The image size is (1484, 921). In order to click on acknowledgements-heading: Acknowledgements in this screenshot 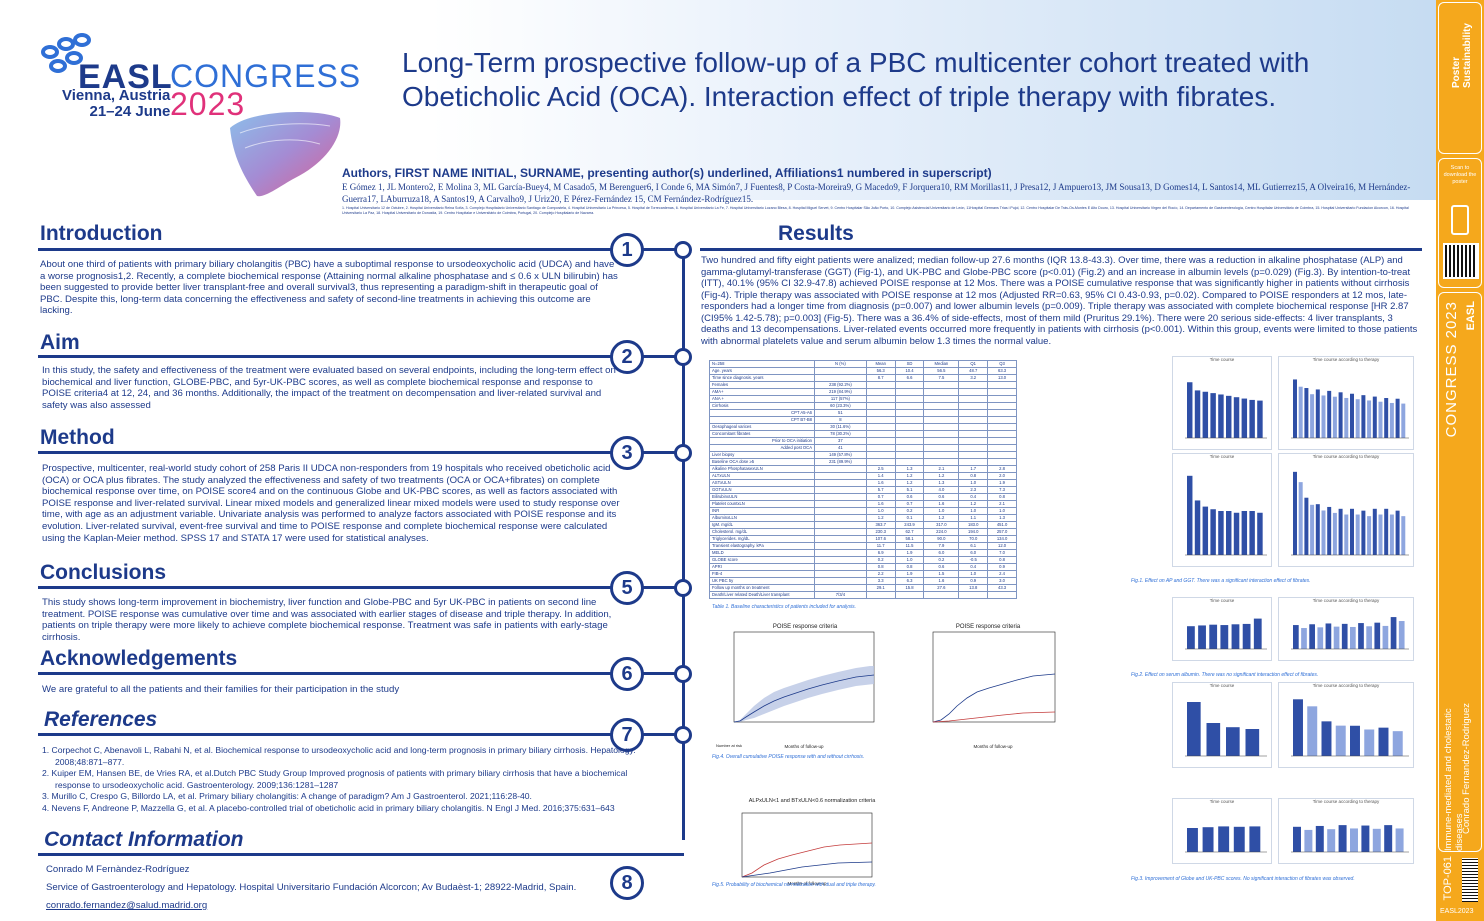, I will do `click(139, 658)`.